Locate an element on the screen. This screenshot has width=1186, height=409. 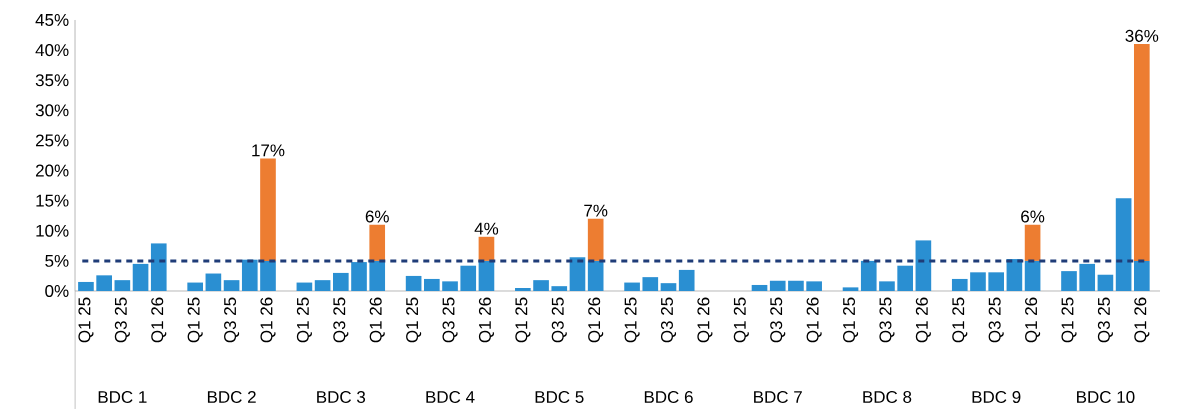
text: BDC 6 is located at coordinates (668, 397).